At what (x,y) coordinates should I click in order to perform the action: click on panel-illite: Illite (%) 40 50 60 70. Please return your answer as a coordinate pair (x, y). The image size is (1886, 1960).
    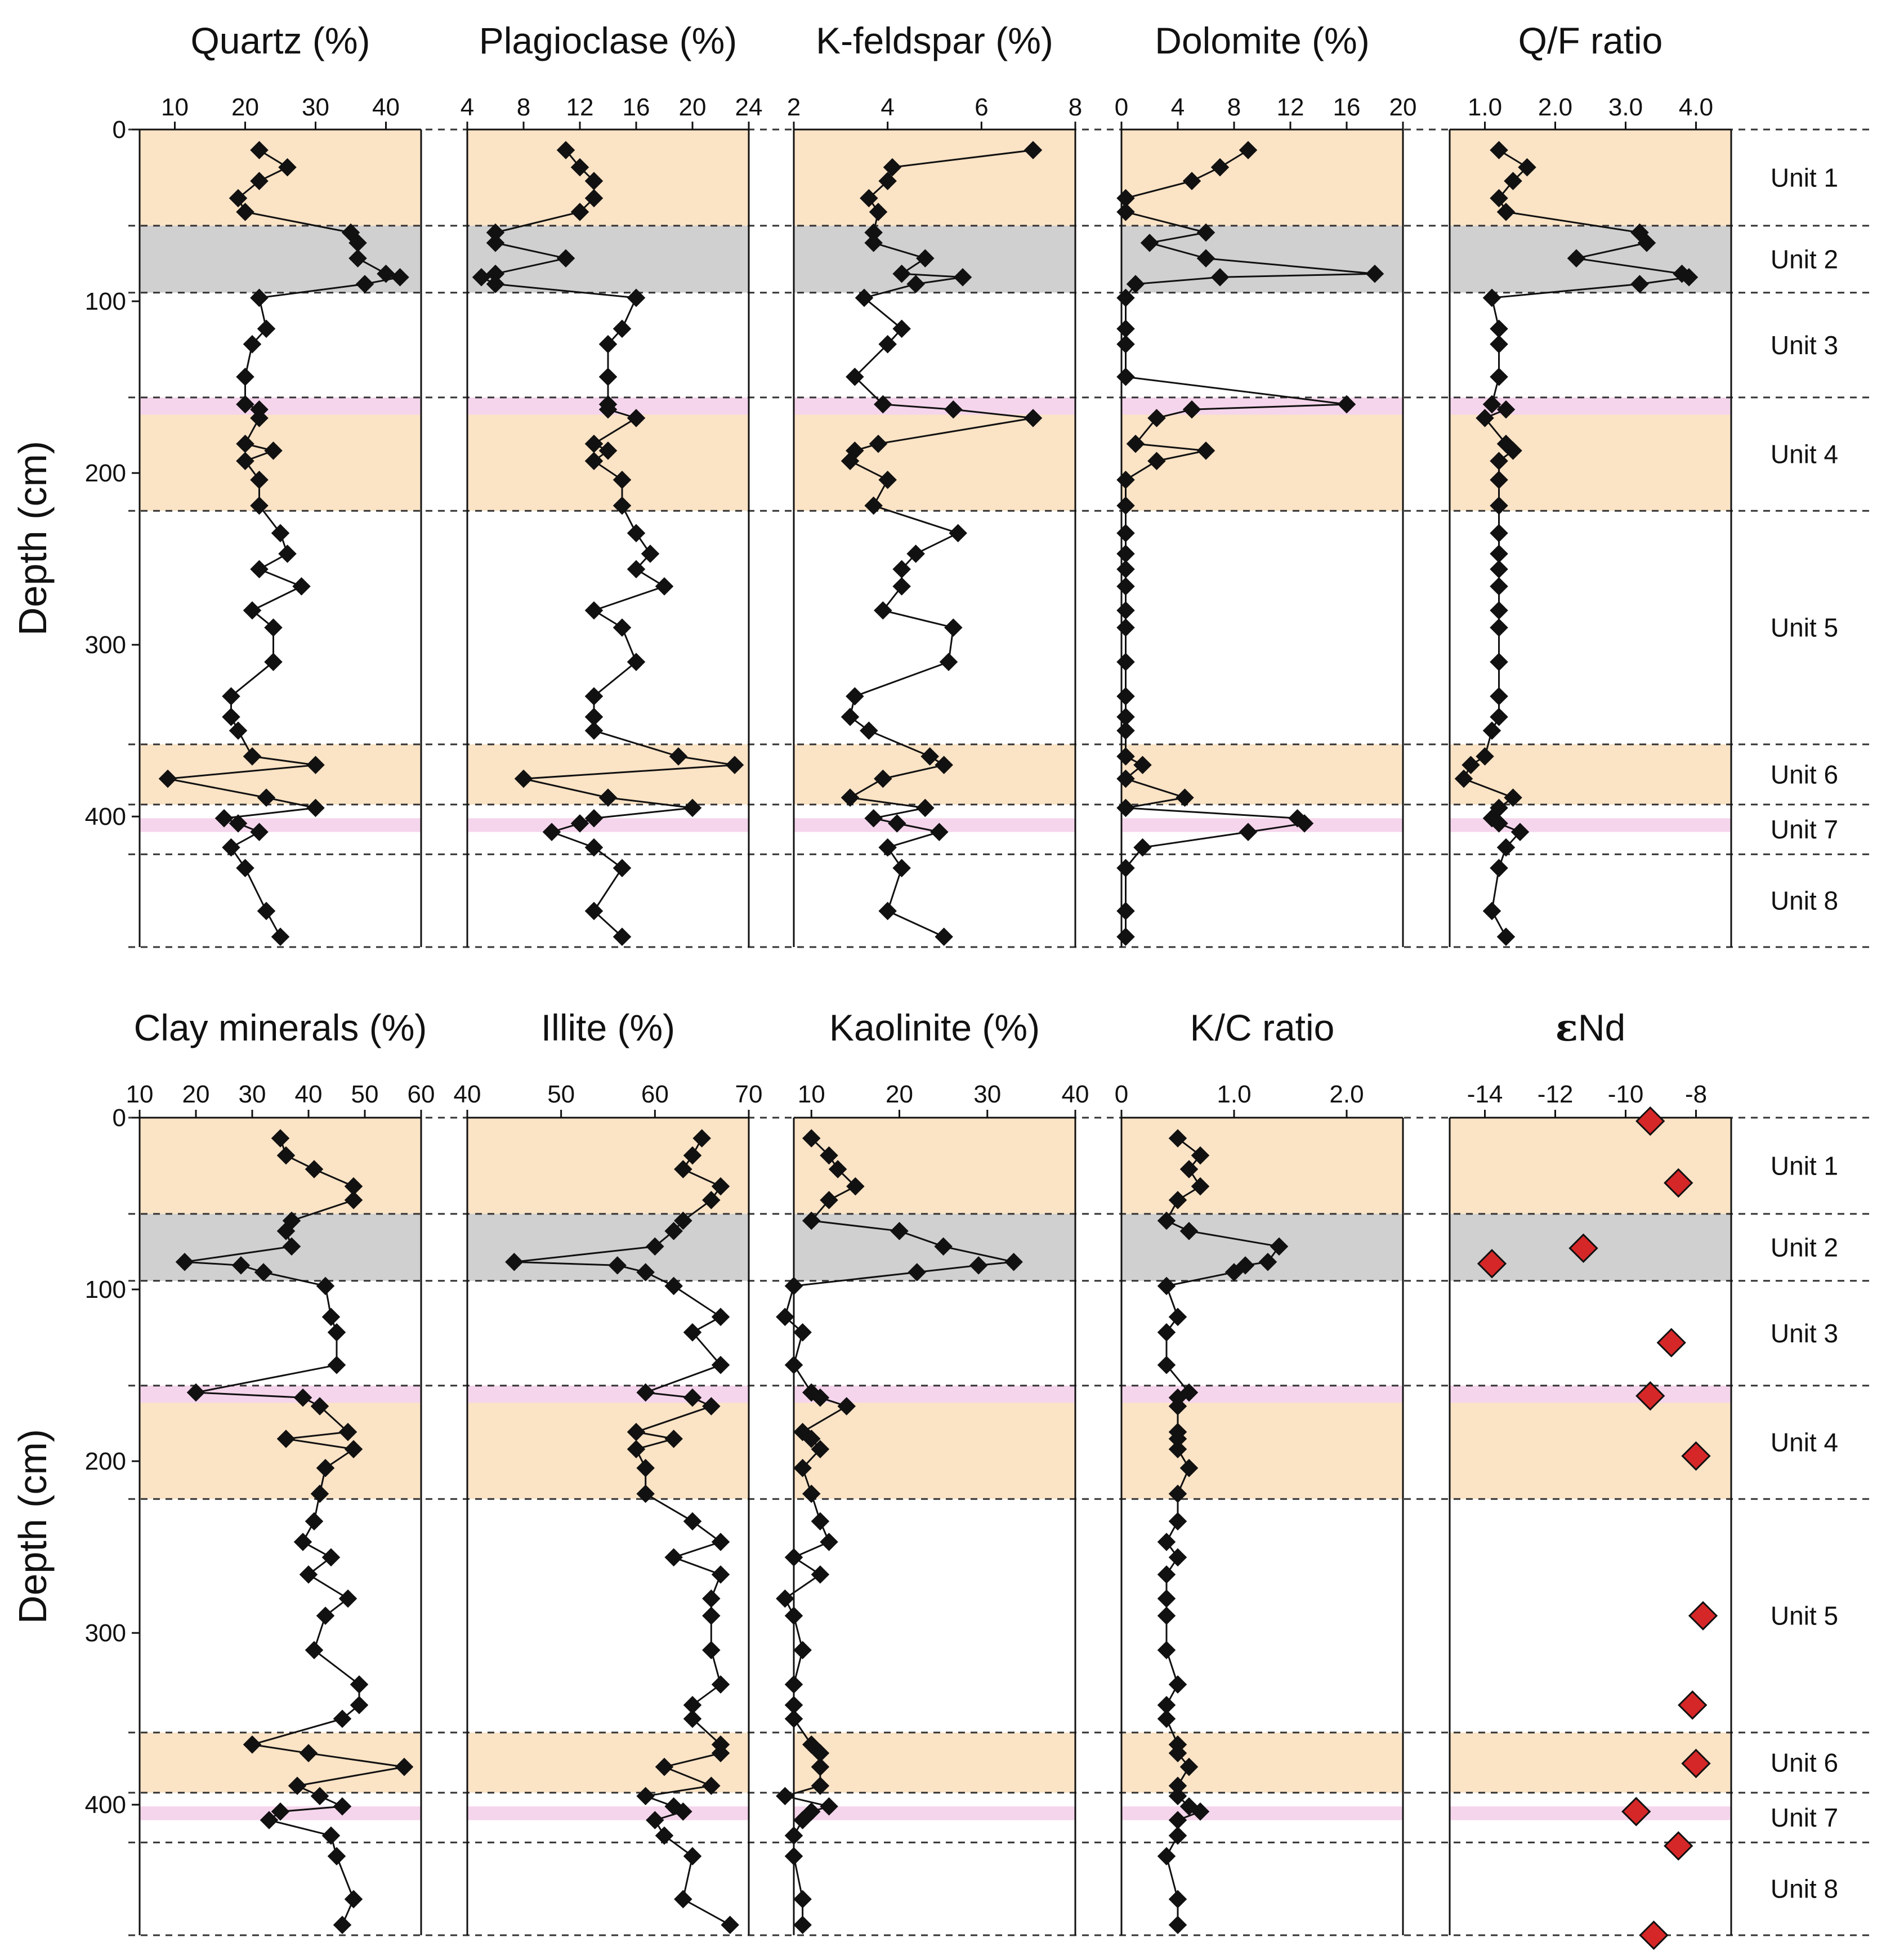
    Looking at the image, I should click on (608, 1471).